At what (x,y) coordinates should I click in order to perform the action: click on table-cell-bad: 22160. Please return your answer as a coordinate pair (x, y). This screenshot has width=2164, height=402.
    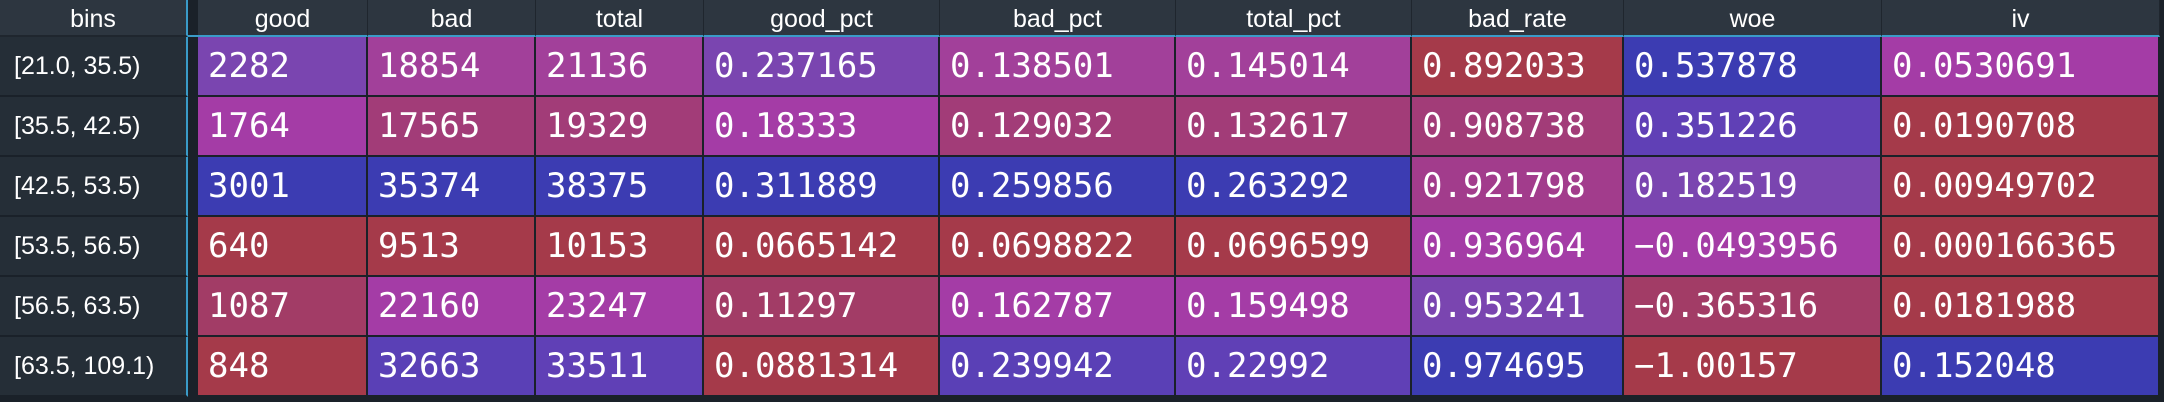
    Looking at the image, I should click on (452, 307).